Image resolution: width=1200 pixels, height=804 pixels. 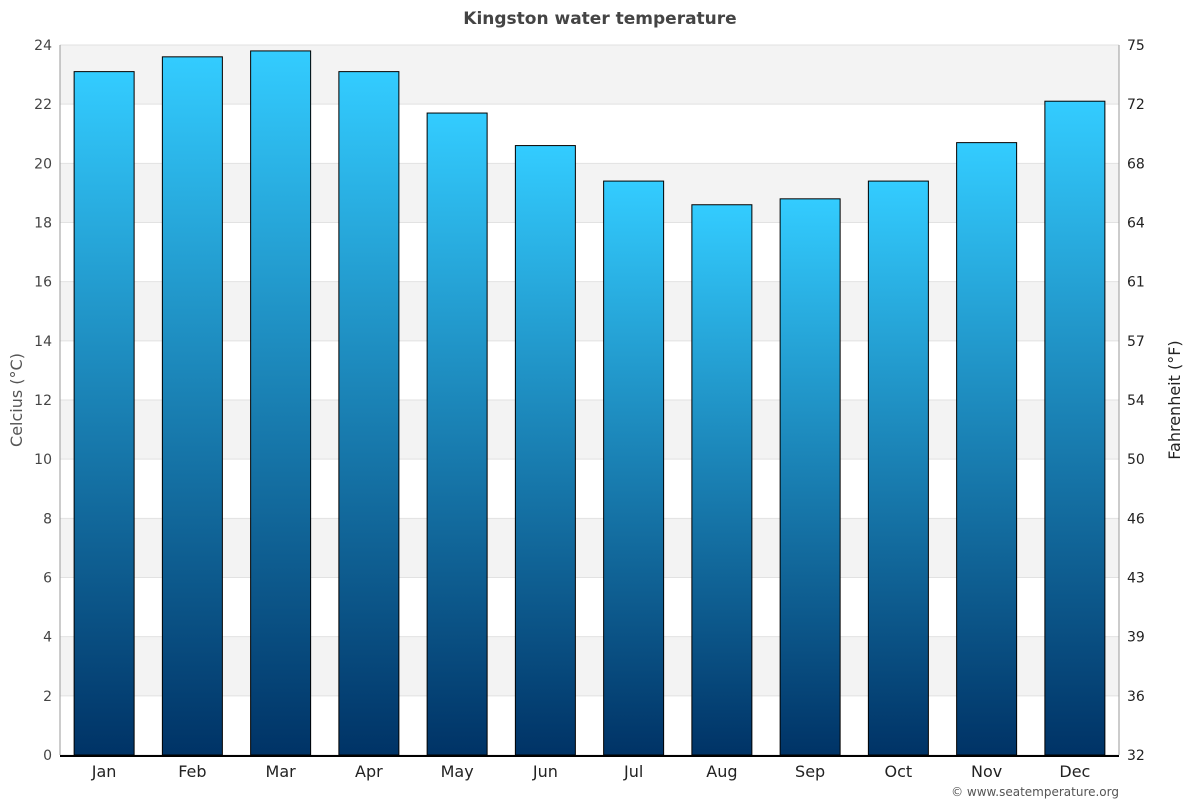 I want to click on chart-title: Kingston water temperature, so click(x=599, y=19).